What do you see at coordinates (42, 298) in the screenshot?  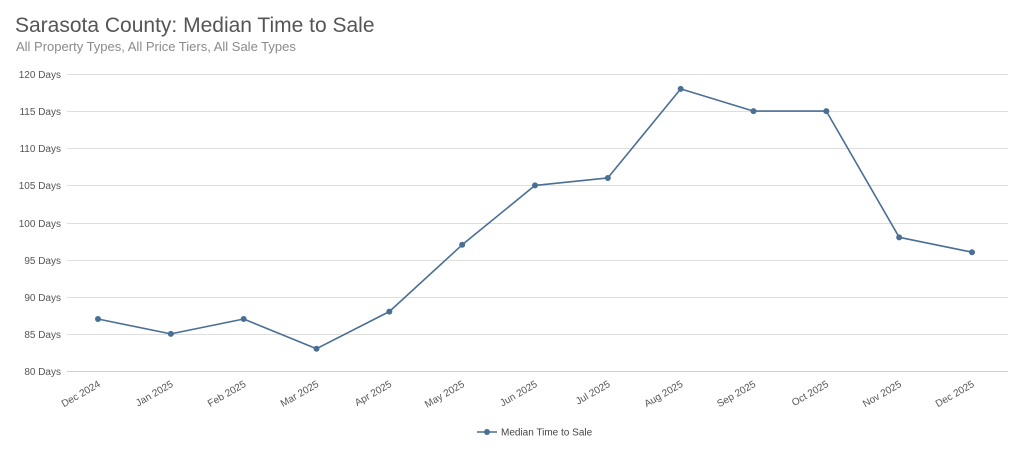 I see `y-tick-label: 90 Days` at bounding box center [42, 298].